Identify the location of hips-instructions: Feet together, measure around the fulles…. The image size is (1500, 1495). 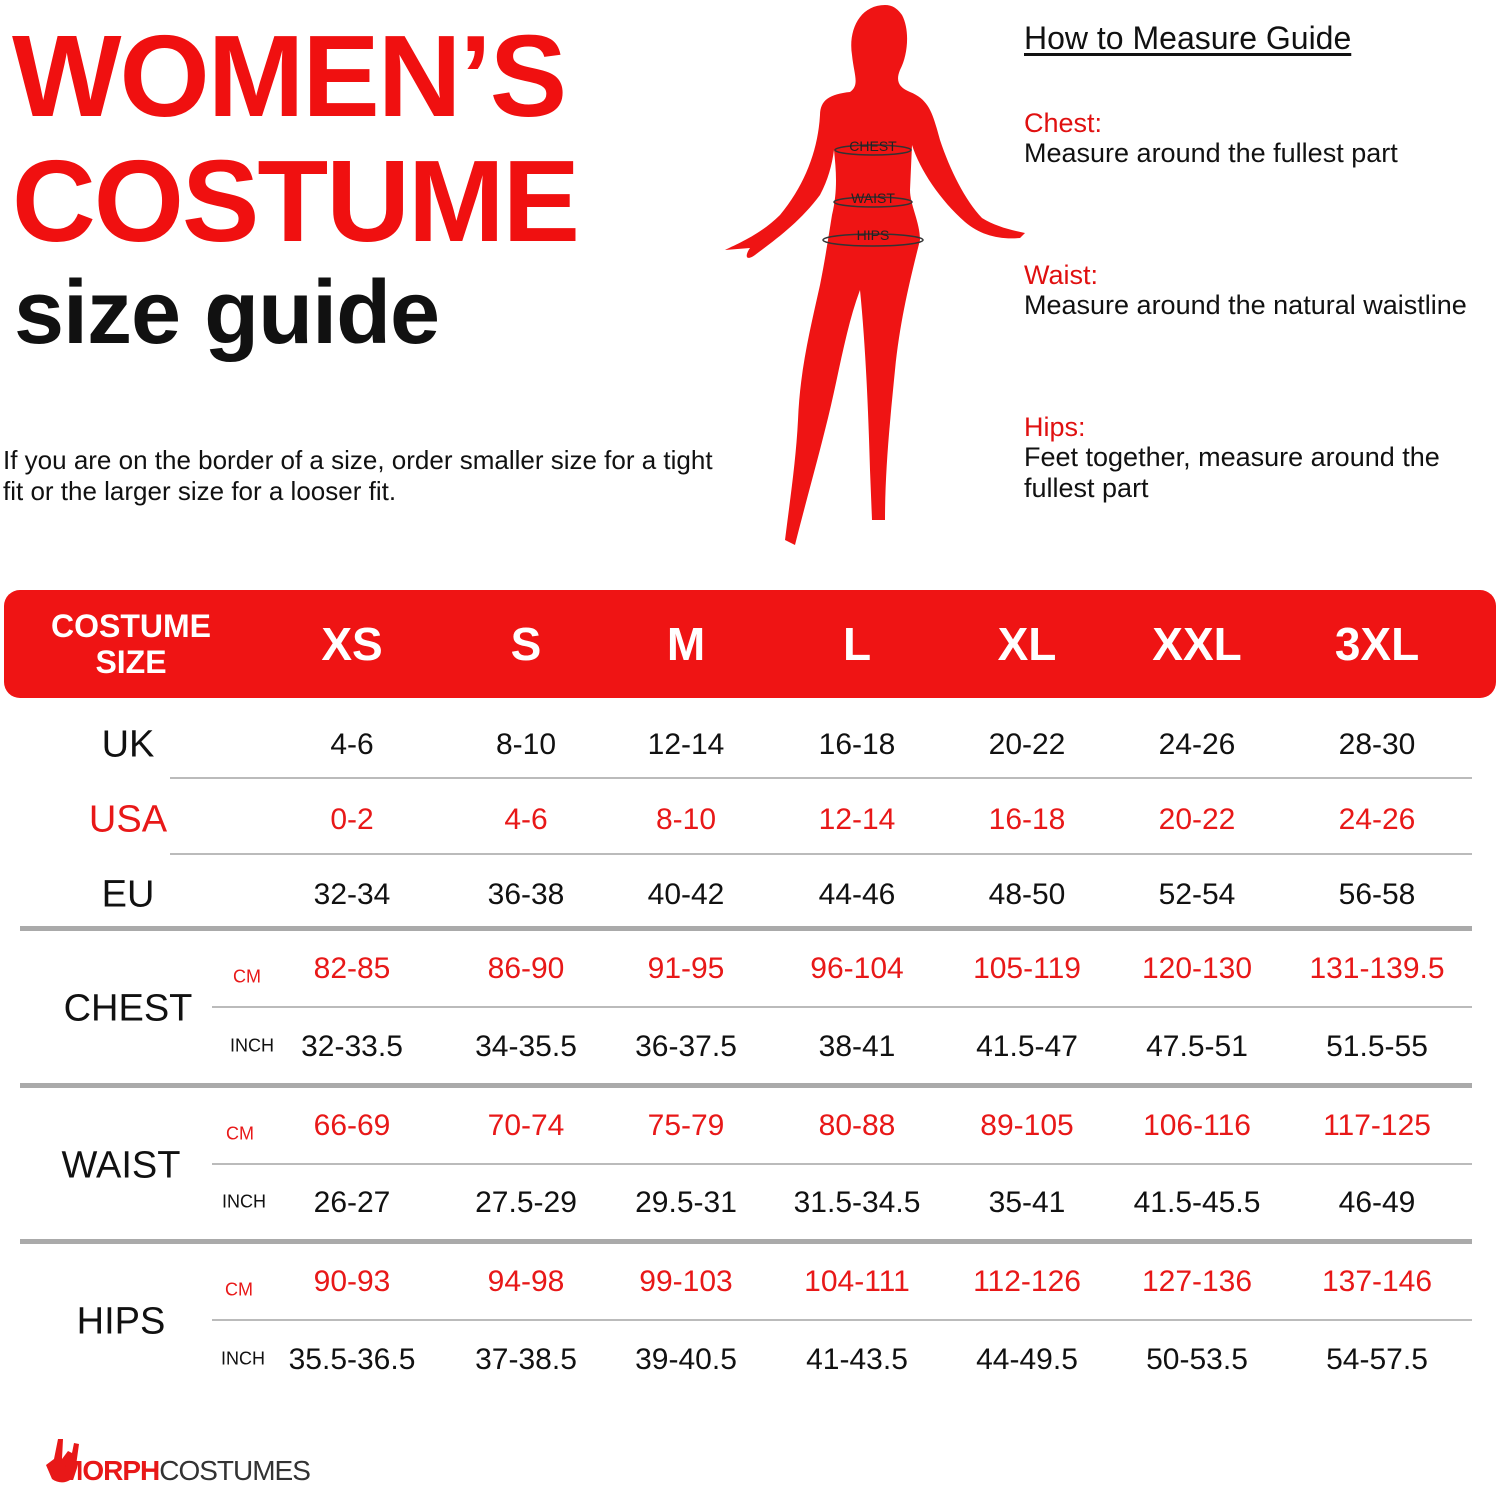
(1232, 472).